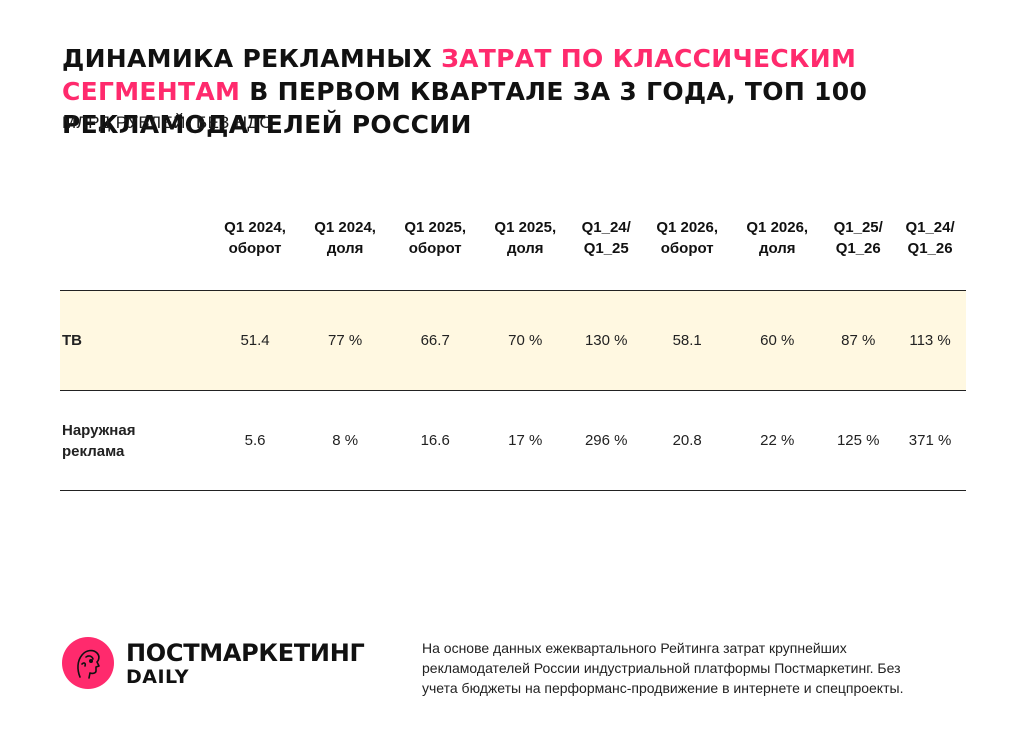  What do you see at coordinates (930, 440) in the screenshot?
I see `table-cell: 371 %` at bounding box center [930, 440].